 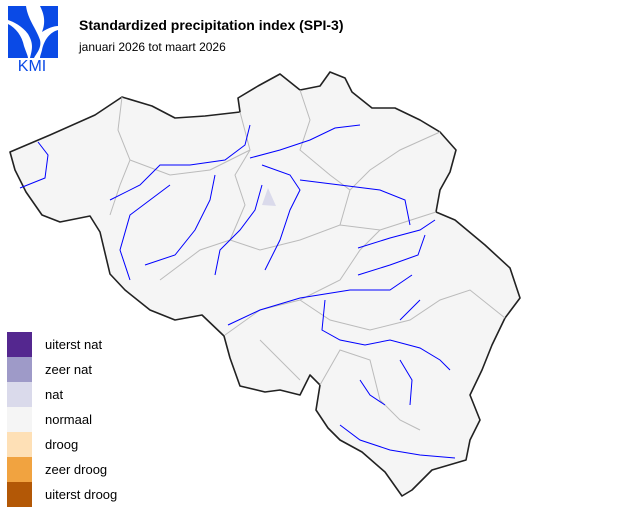 I want to click on legend-item: normaal, so click(x=62, y=419).